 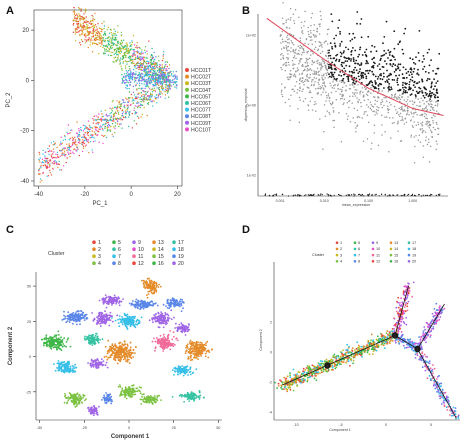 What do you see at coordinates (10, 230) in the screenshot?
I see `panel-label-c: C` at bounding box center [10, 230].